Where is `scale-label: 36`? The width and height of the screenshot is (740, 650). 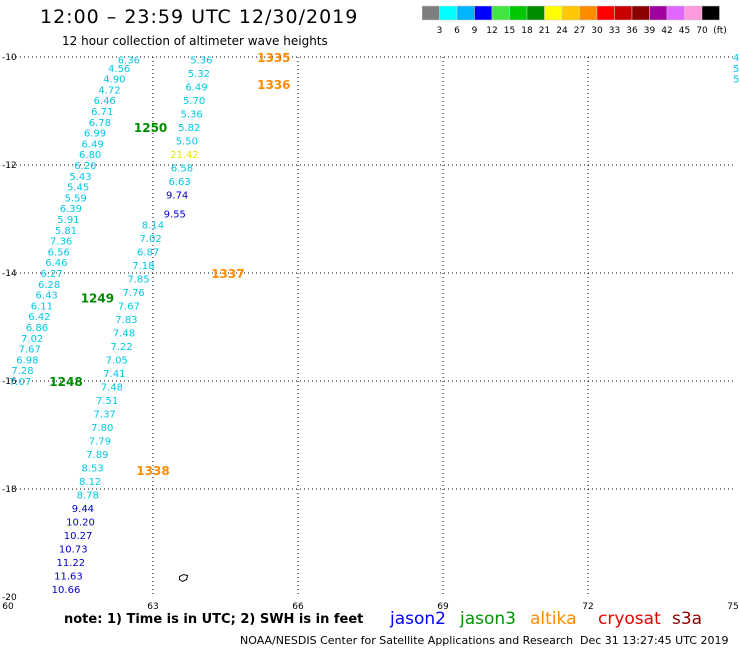 scale-label: 36 is located at coordinates (632, 31).